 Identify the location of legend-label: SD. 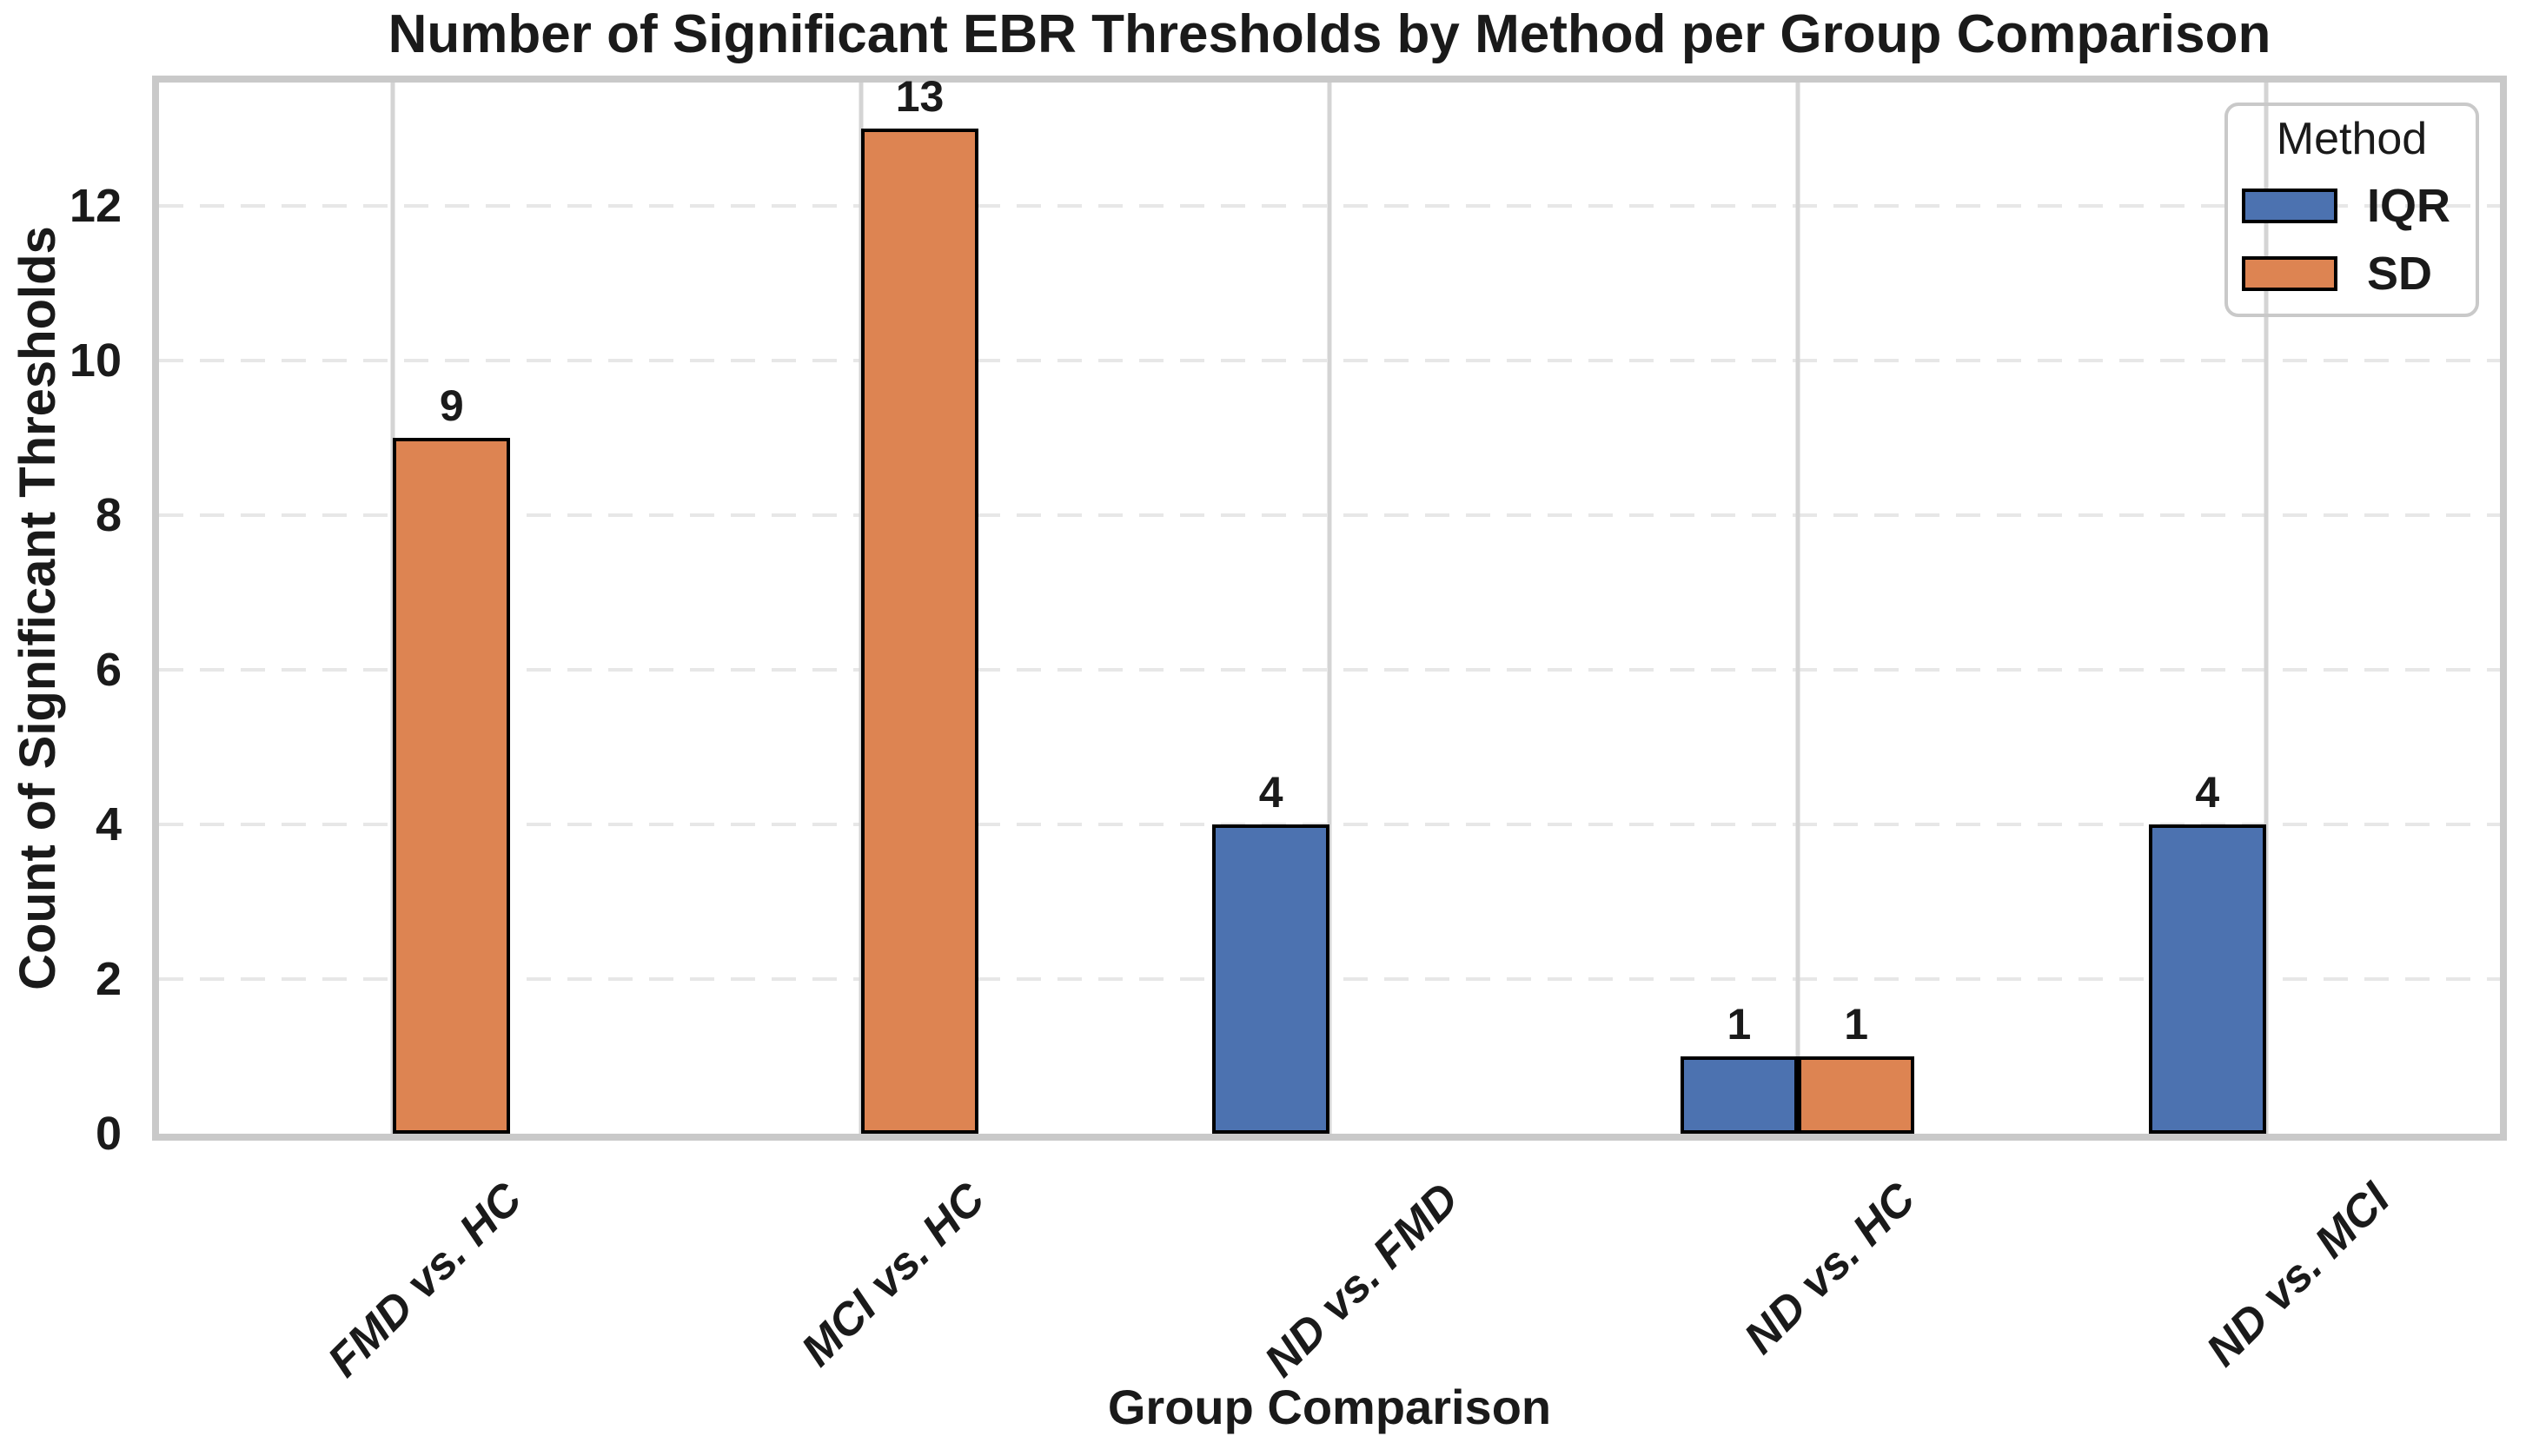
(2400, 274).